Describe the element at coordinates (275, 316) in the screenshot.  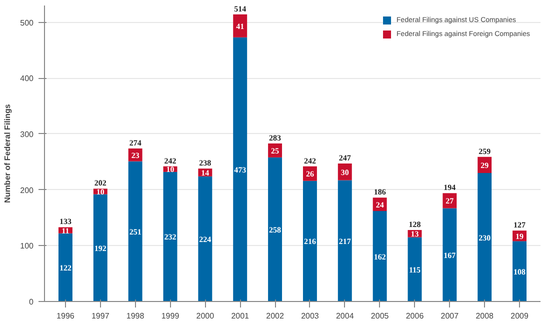
I see `x-tick-label: 2002` at that location.